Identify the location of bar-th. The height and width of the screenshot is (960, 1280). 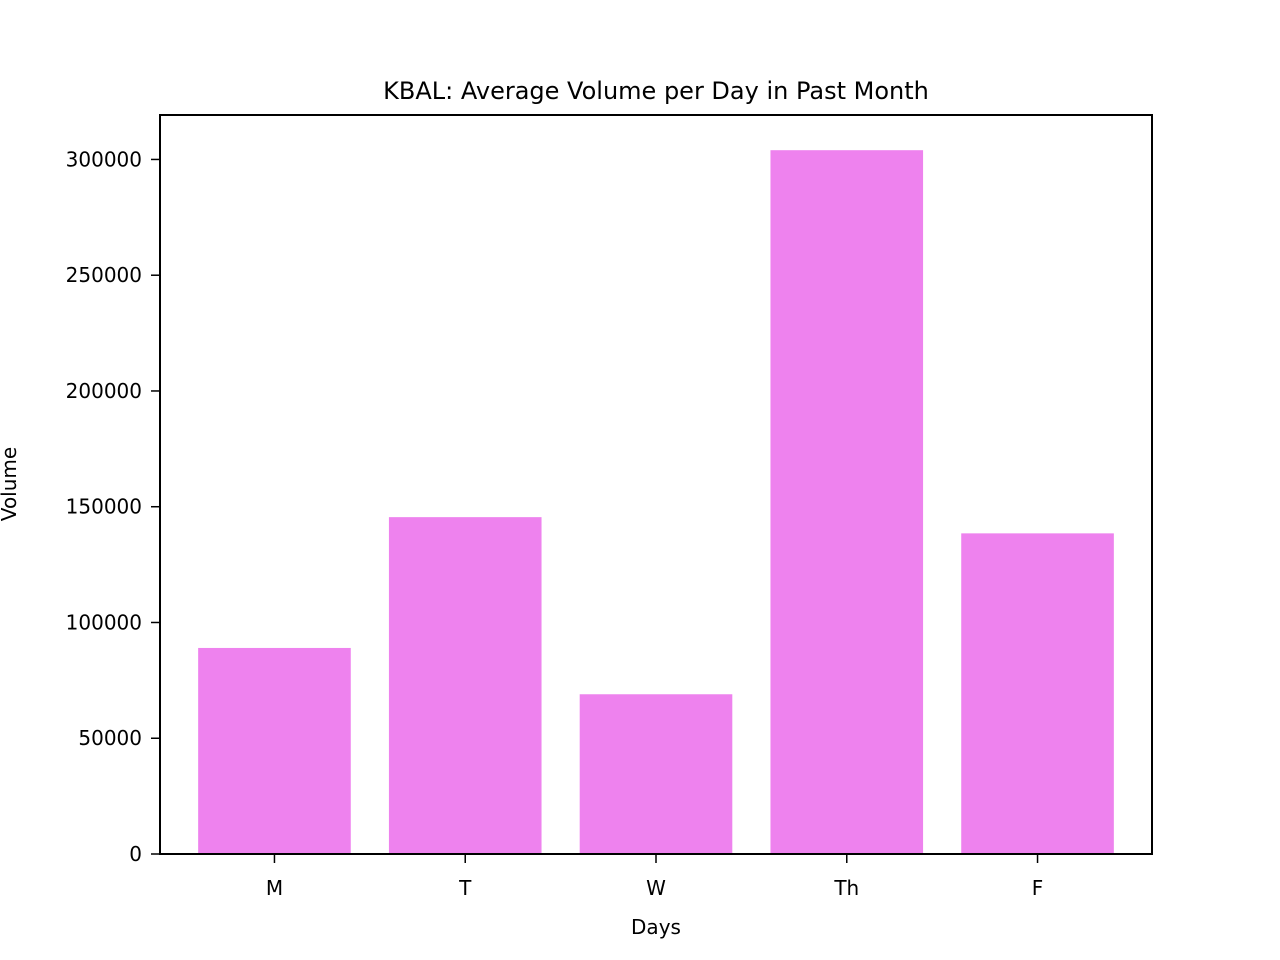
(847, 502).